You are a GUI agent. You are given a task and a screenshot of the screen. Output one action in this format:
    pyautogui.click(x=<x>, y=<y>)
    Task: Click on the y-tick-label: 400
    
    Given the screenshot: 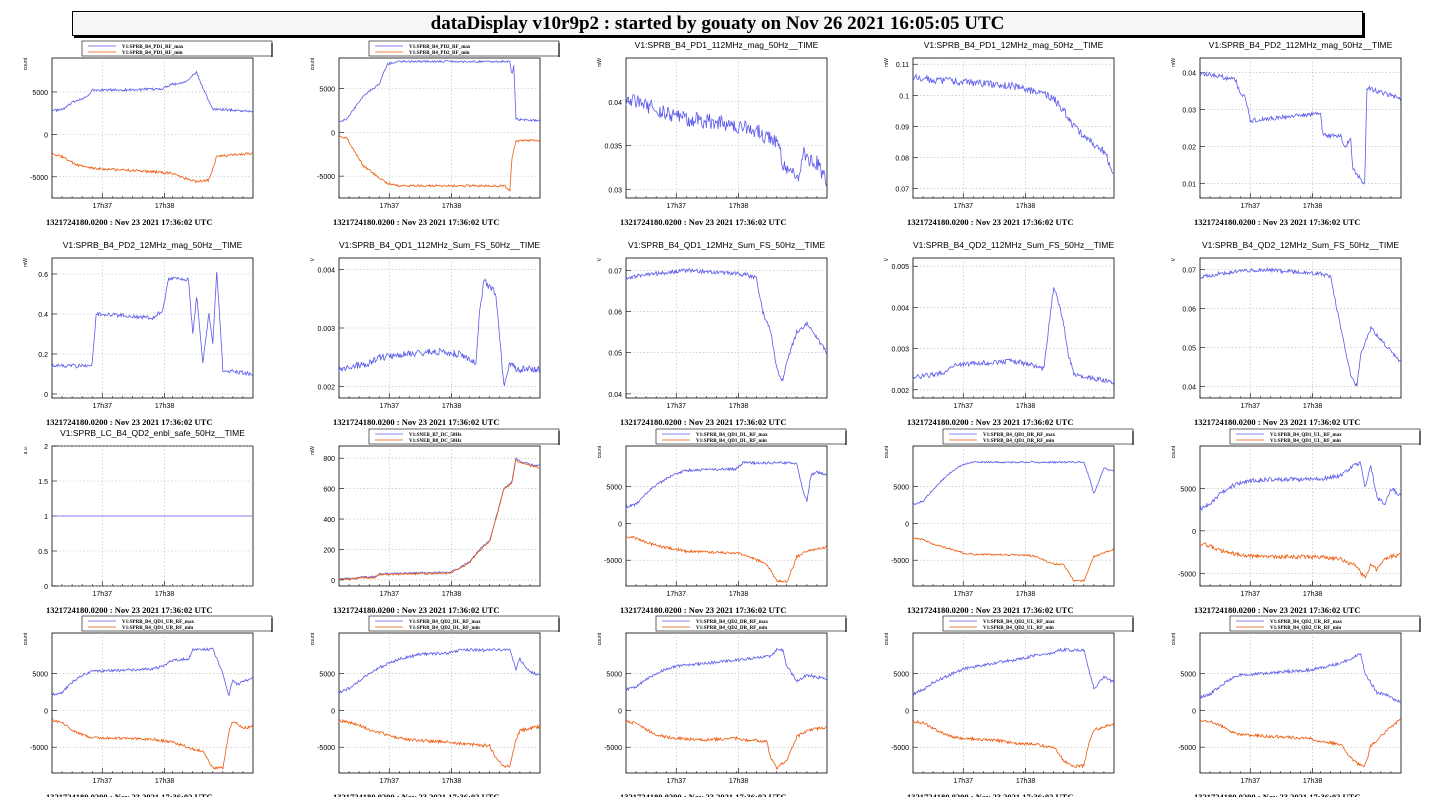 What is the action you would take?
    pyautogui.click(x=329, y=520)
    